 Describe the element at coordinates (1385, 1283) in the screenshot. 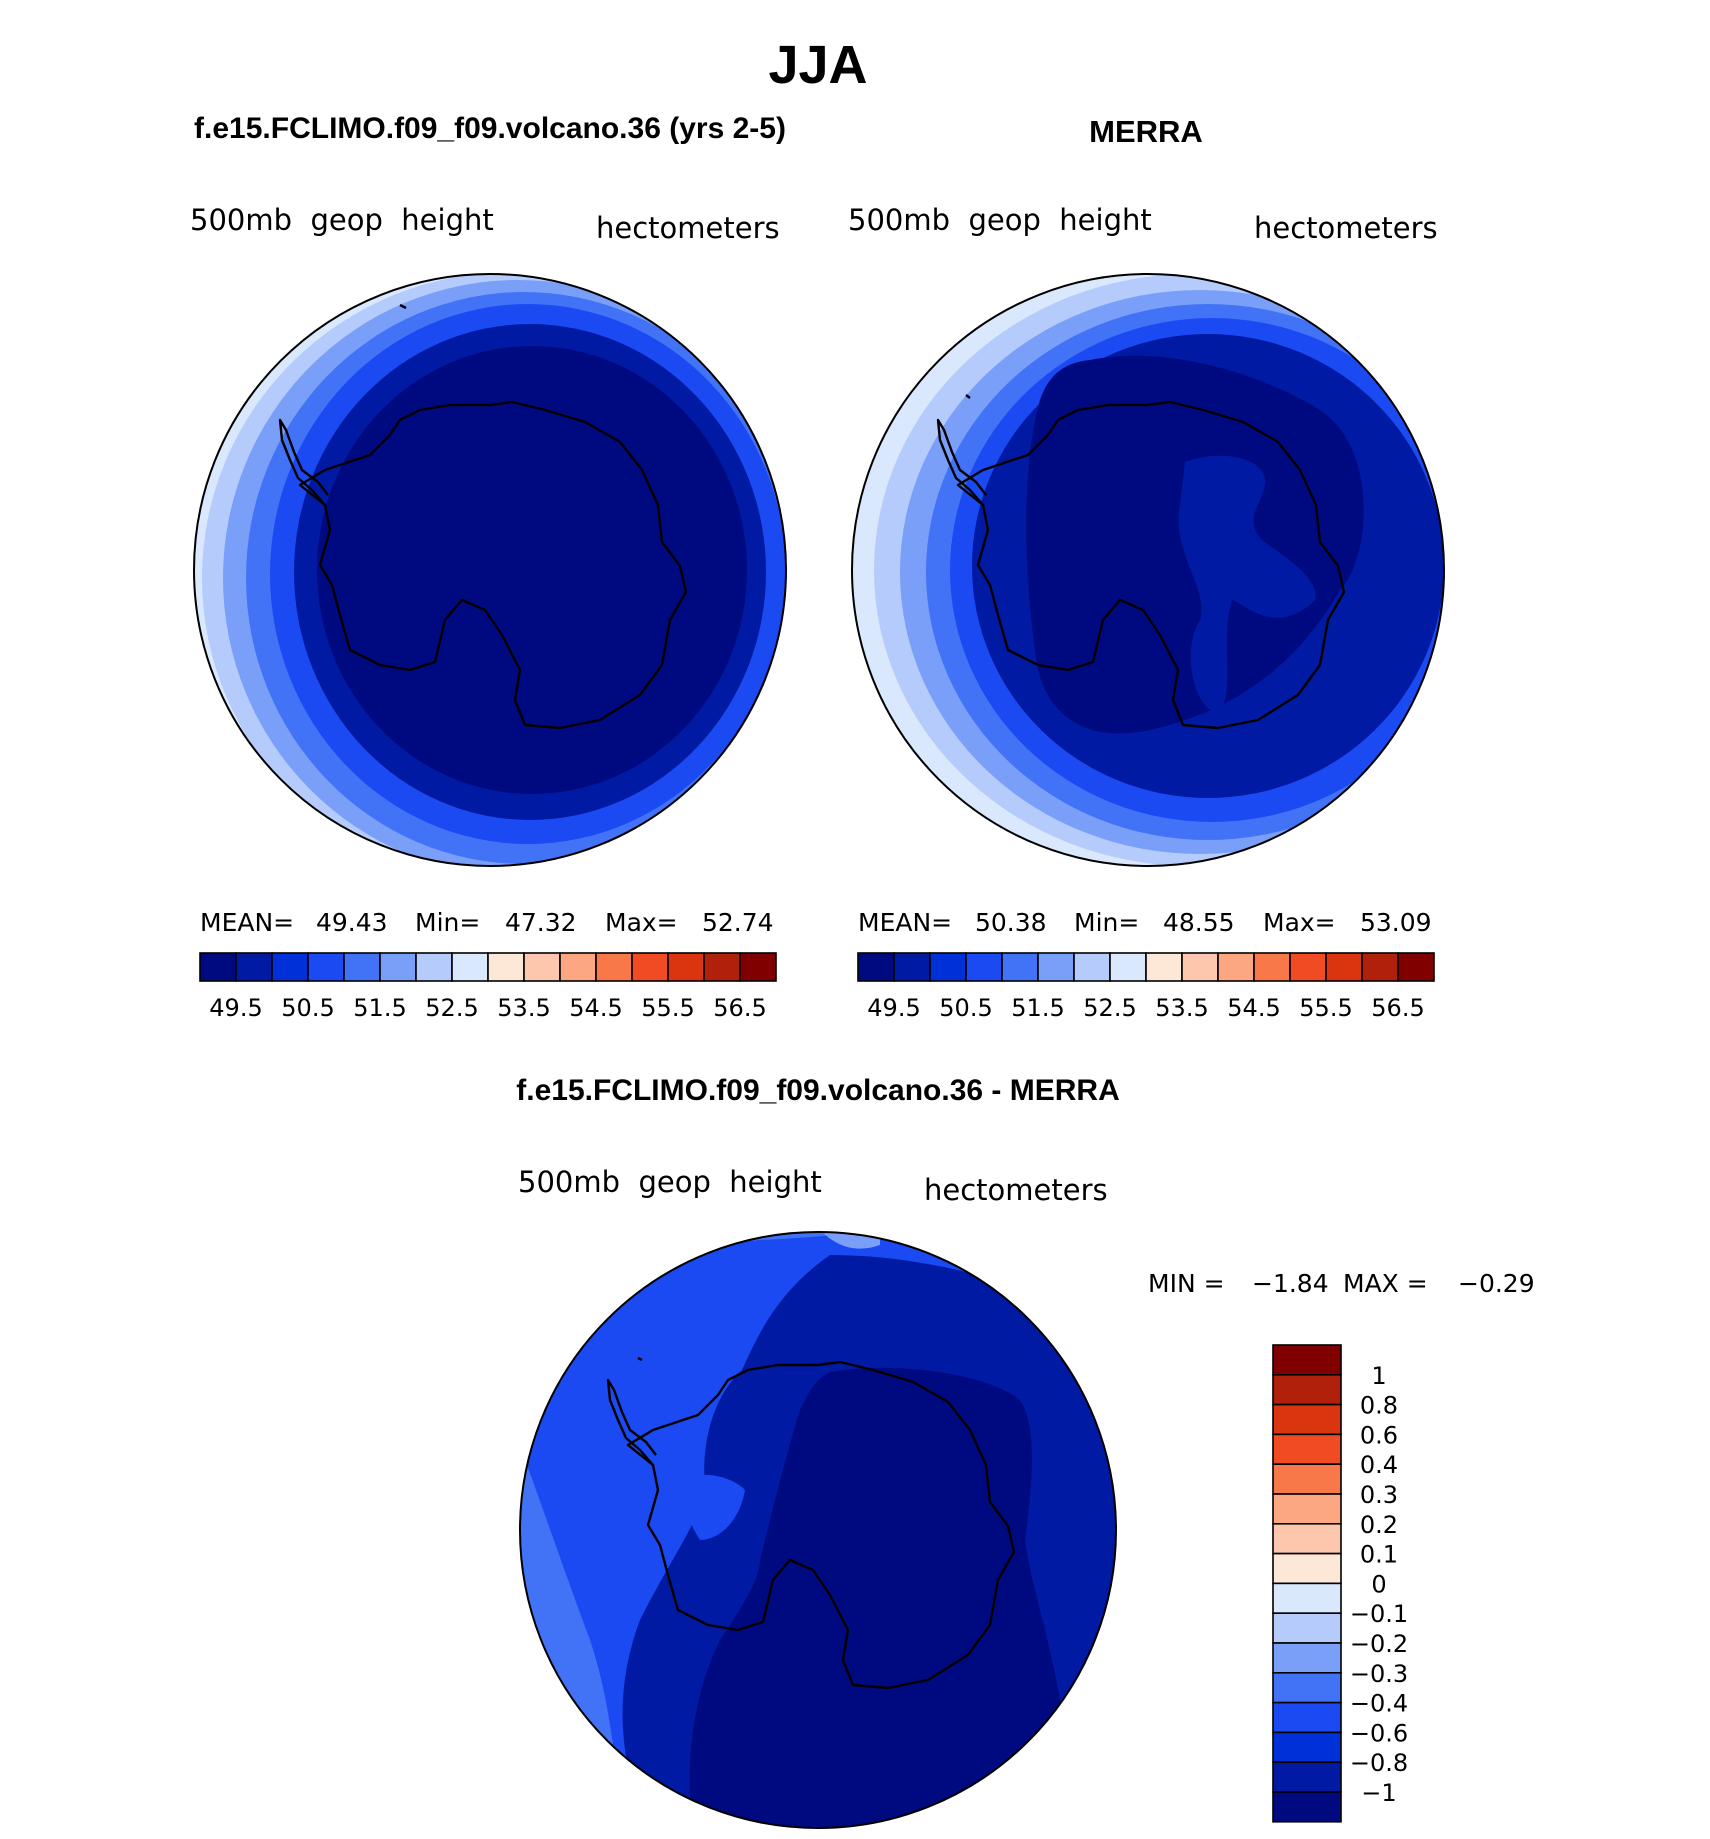

I see `diff-stat-max-label: MAX =` at that location.